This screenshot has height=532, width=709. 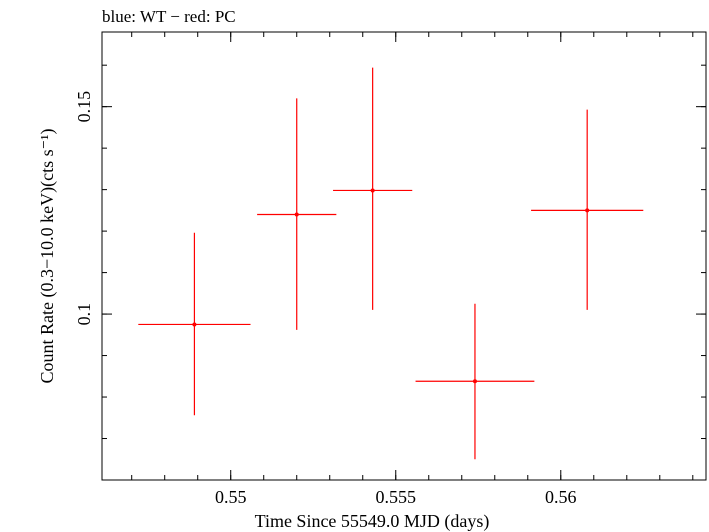 I want to click on x-tick-label: 0.56, so click(x=561, y=497).